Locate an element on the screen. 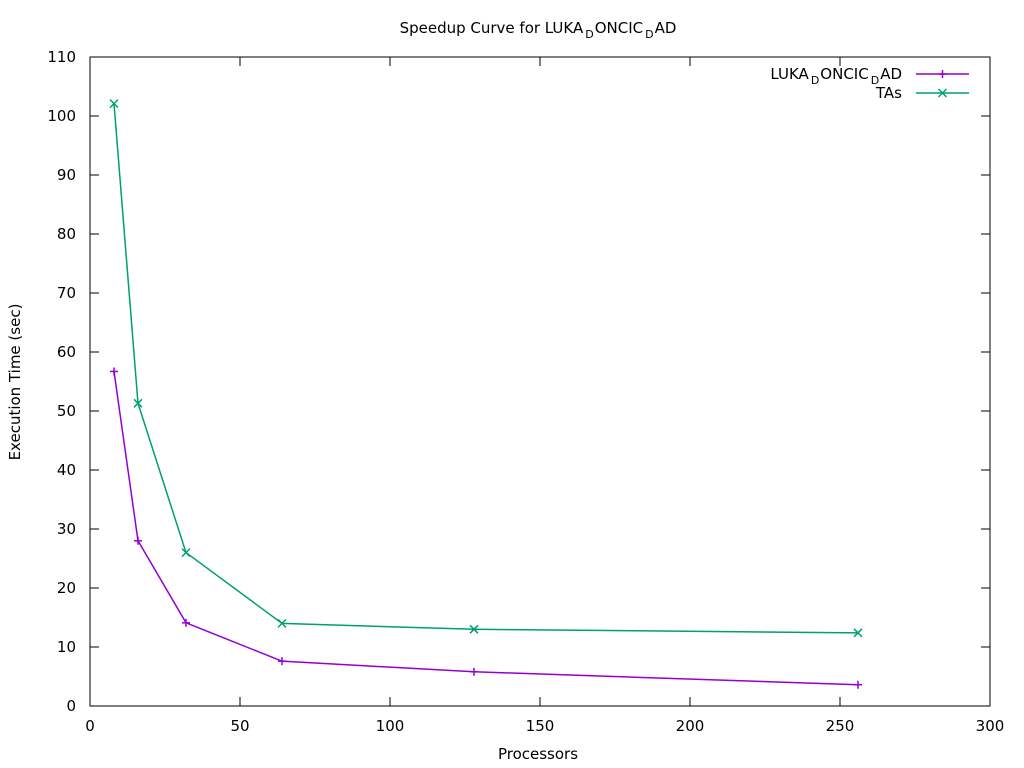  y-tick-label: 30 is located at coordinates (66, 529).